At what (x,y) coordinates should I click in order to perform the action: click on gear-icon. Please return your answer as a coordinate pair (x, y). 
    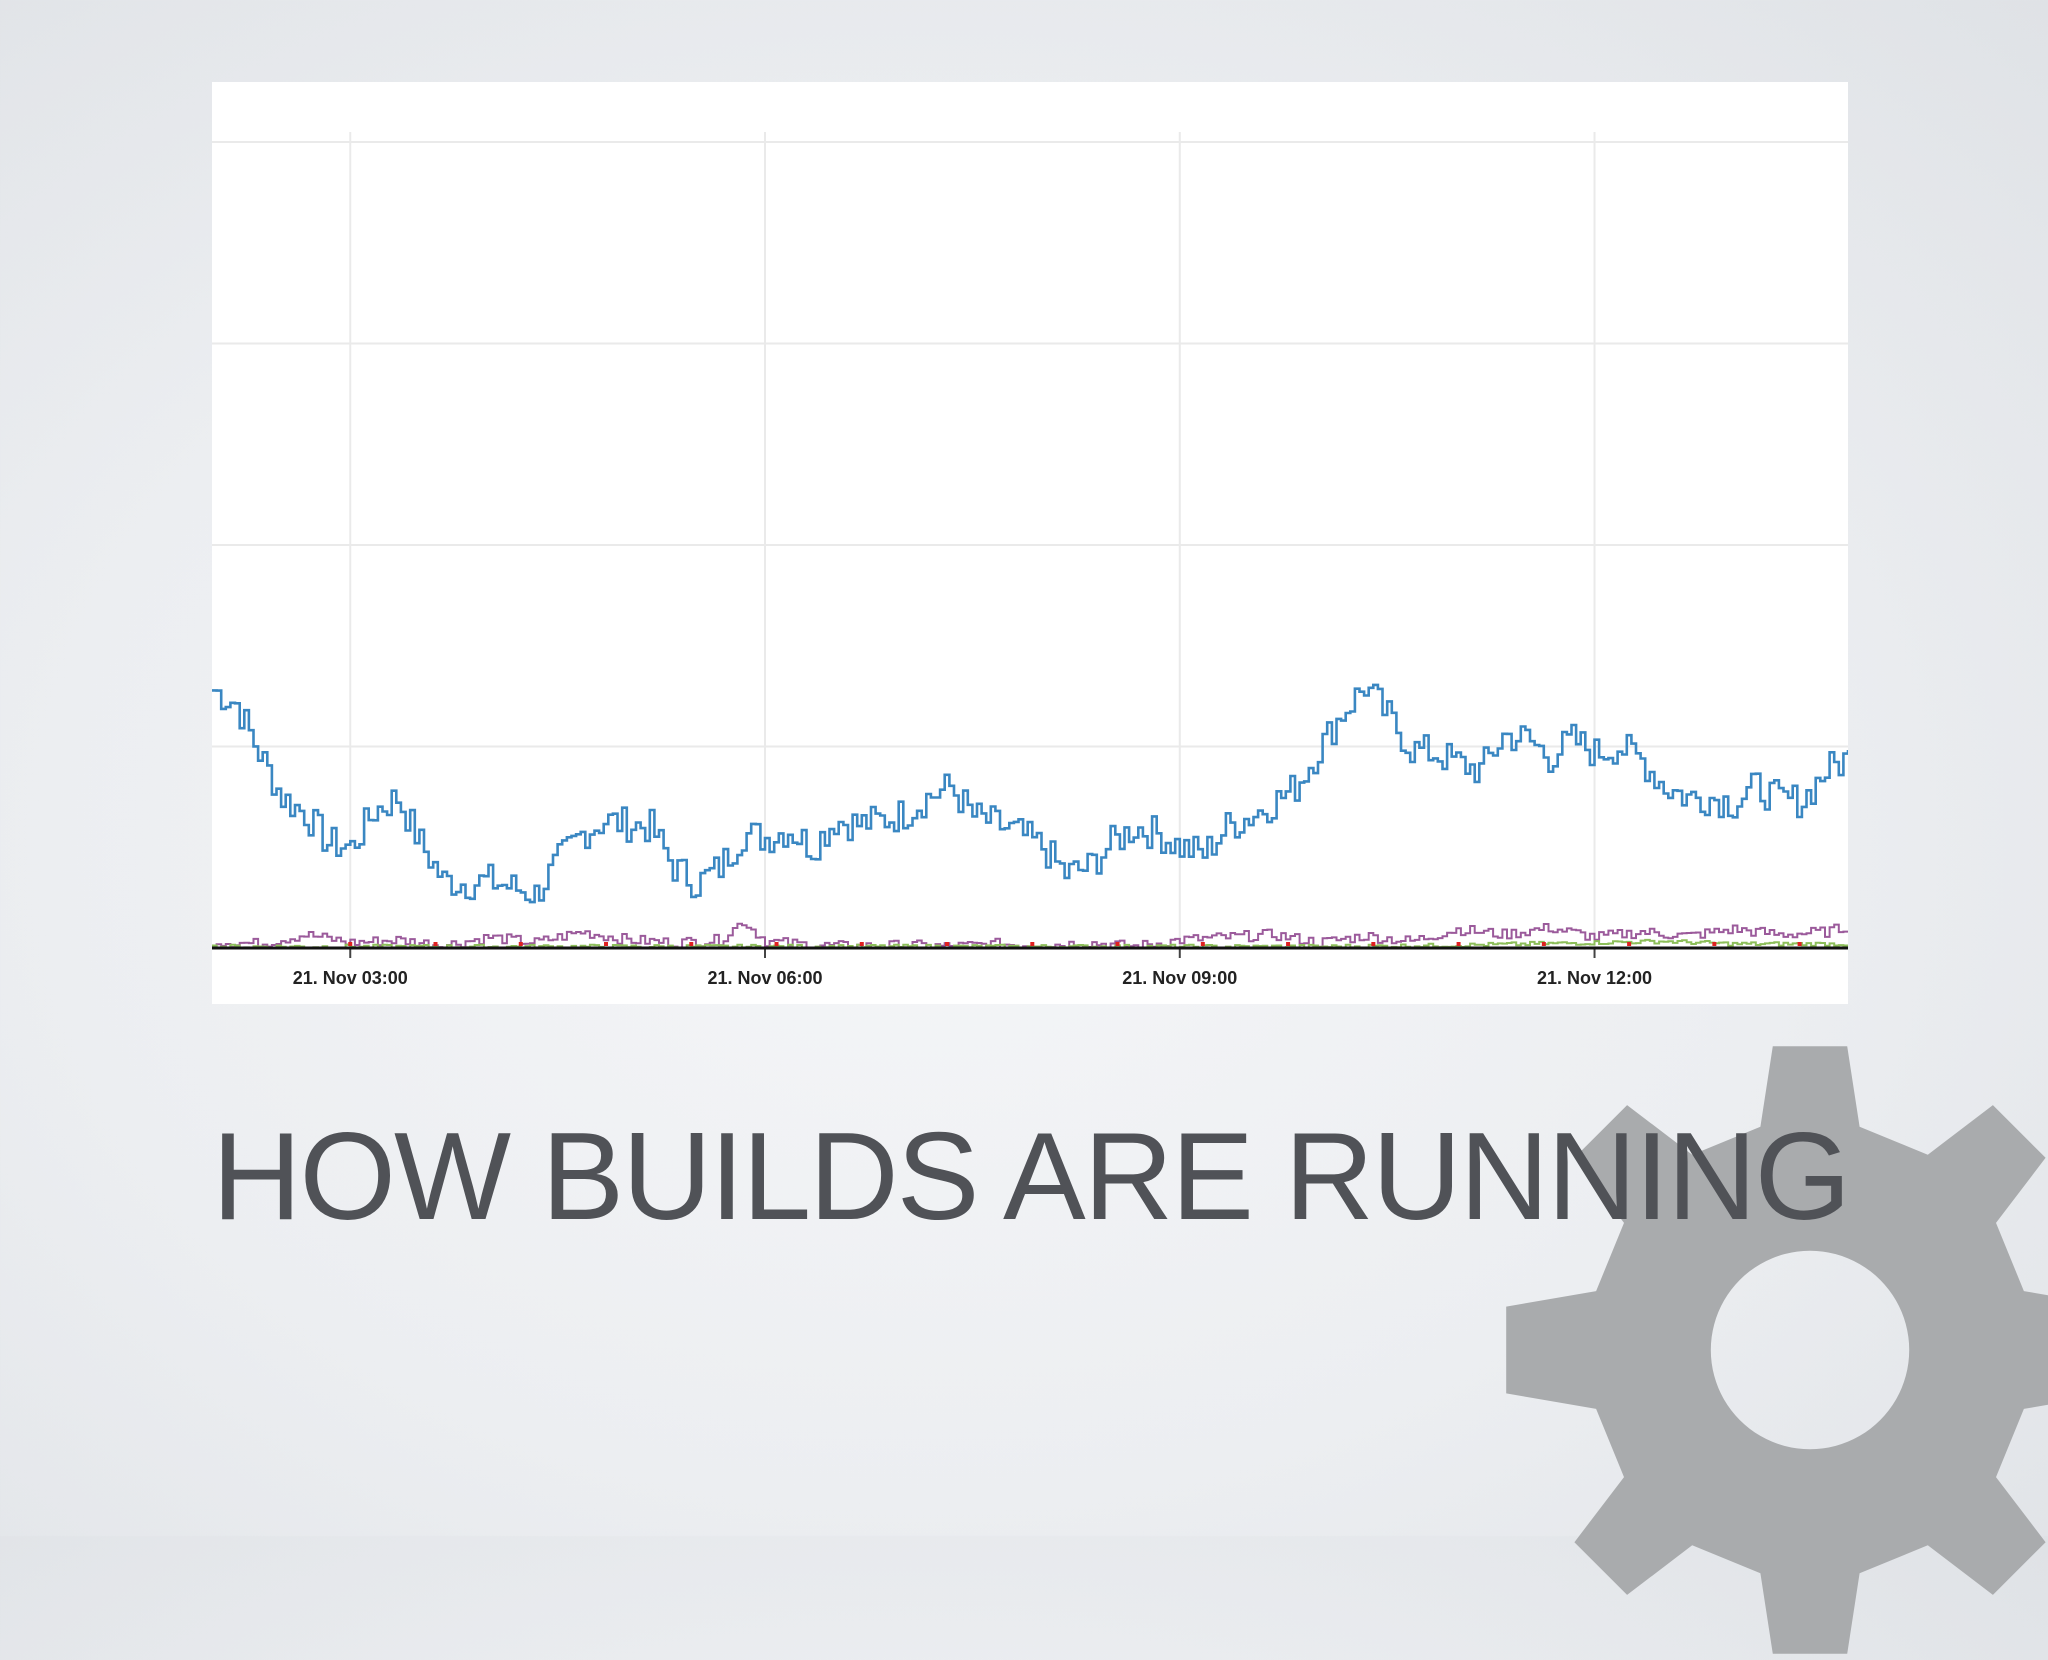
    Looking at the image, I should click on (1777, 1350).